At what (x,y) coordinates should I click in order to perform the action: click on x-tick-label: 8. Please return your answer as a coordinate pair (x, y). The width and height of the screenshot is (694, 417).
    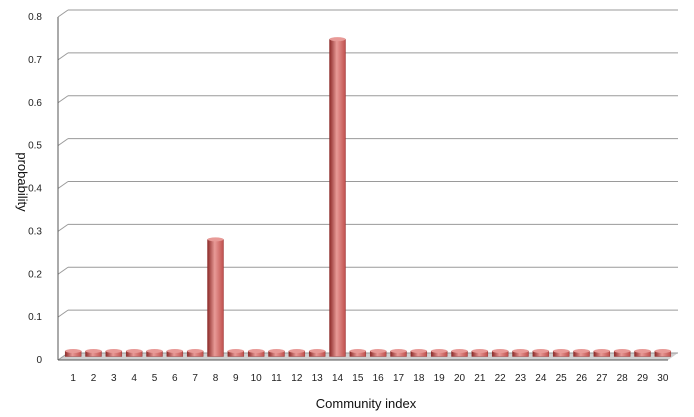
    Looking at the image, I should click on (216, 378).